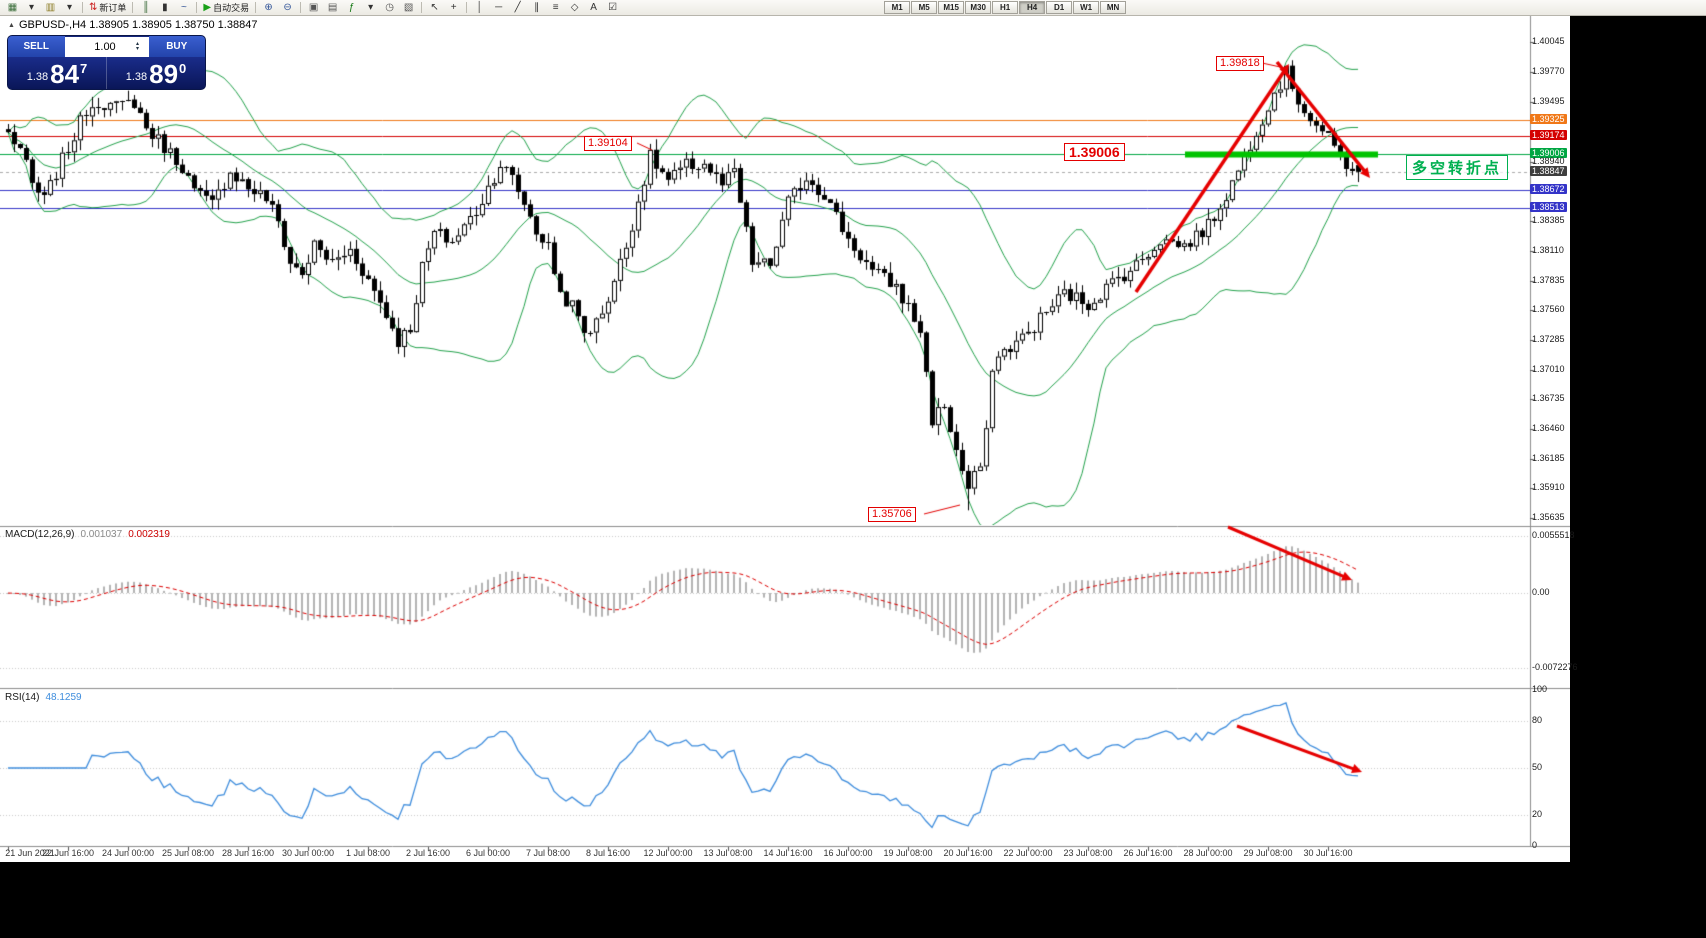  What do you see at coordinates (548, 853) in the screenshot?
I see `time-axis-label: 7 Jul 08:00` at bounding box center [548, 853].